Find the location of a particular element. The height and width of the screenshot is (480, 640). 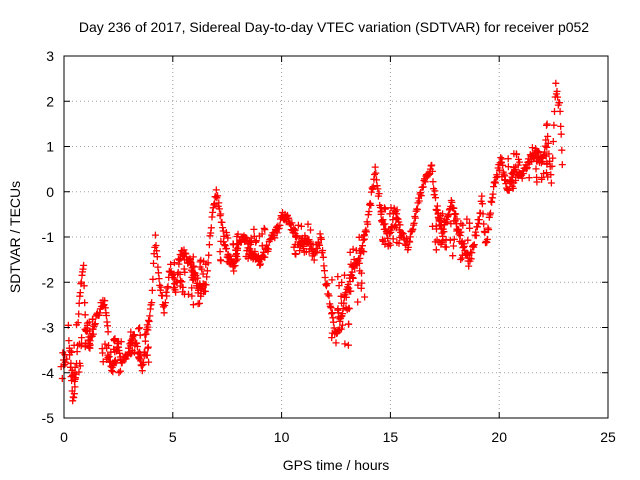

y-axis-label: SDTVAR / TECUs is located at coordinates (15, 237).